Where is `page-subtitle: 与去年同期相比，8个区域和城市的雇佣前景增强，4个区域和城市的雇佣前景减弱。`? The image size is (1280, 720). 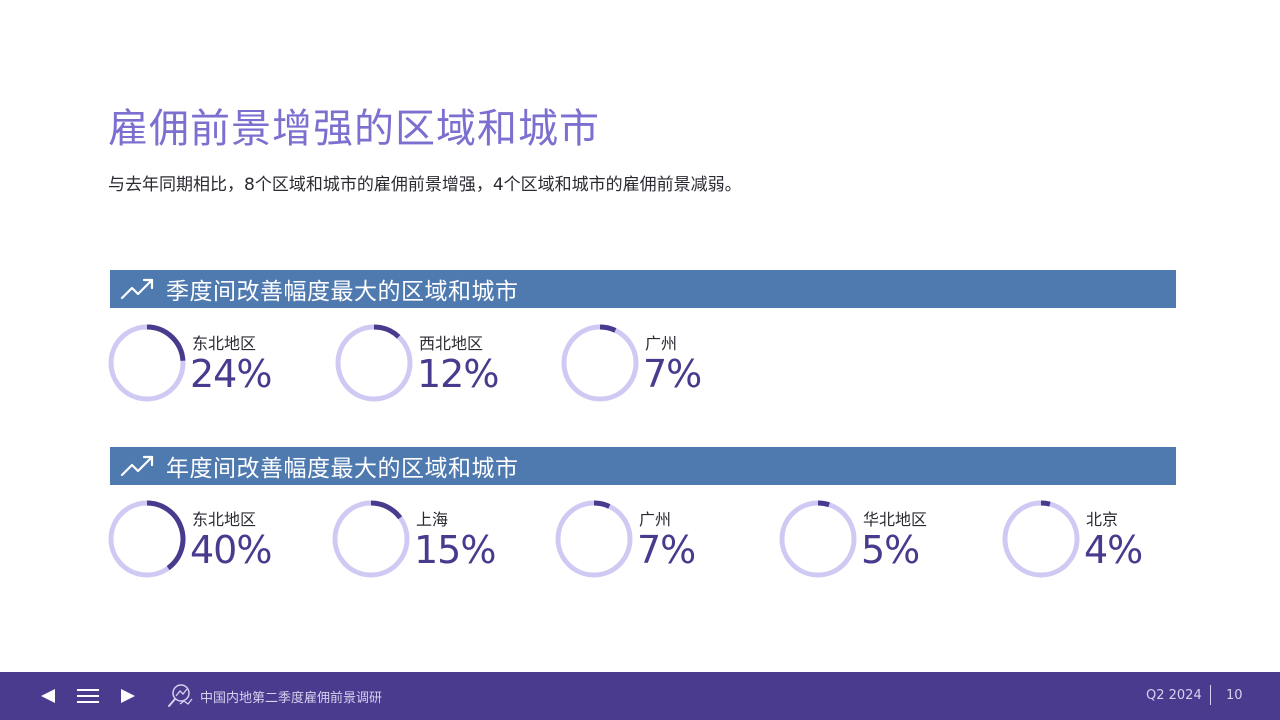
page-subtitle: 与去年同期相比，8个区域和城市的雇佣前景增强，4个区域和城市的雇佣前景减弱。 is located at coordinates (425, 185).